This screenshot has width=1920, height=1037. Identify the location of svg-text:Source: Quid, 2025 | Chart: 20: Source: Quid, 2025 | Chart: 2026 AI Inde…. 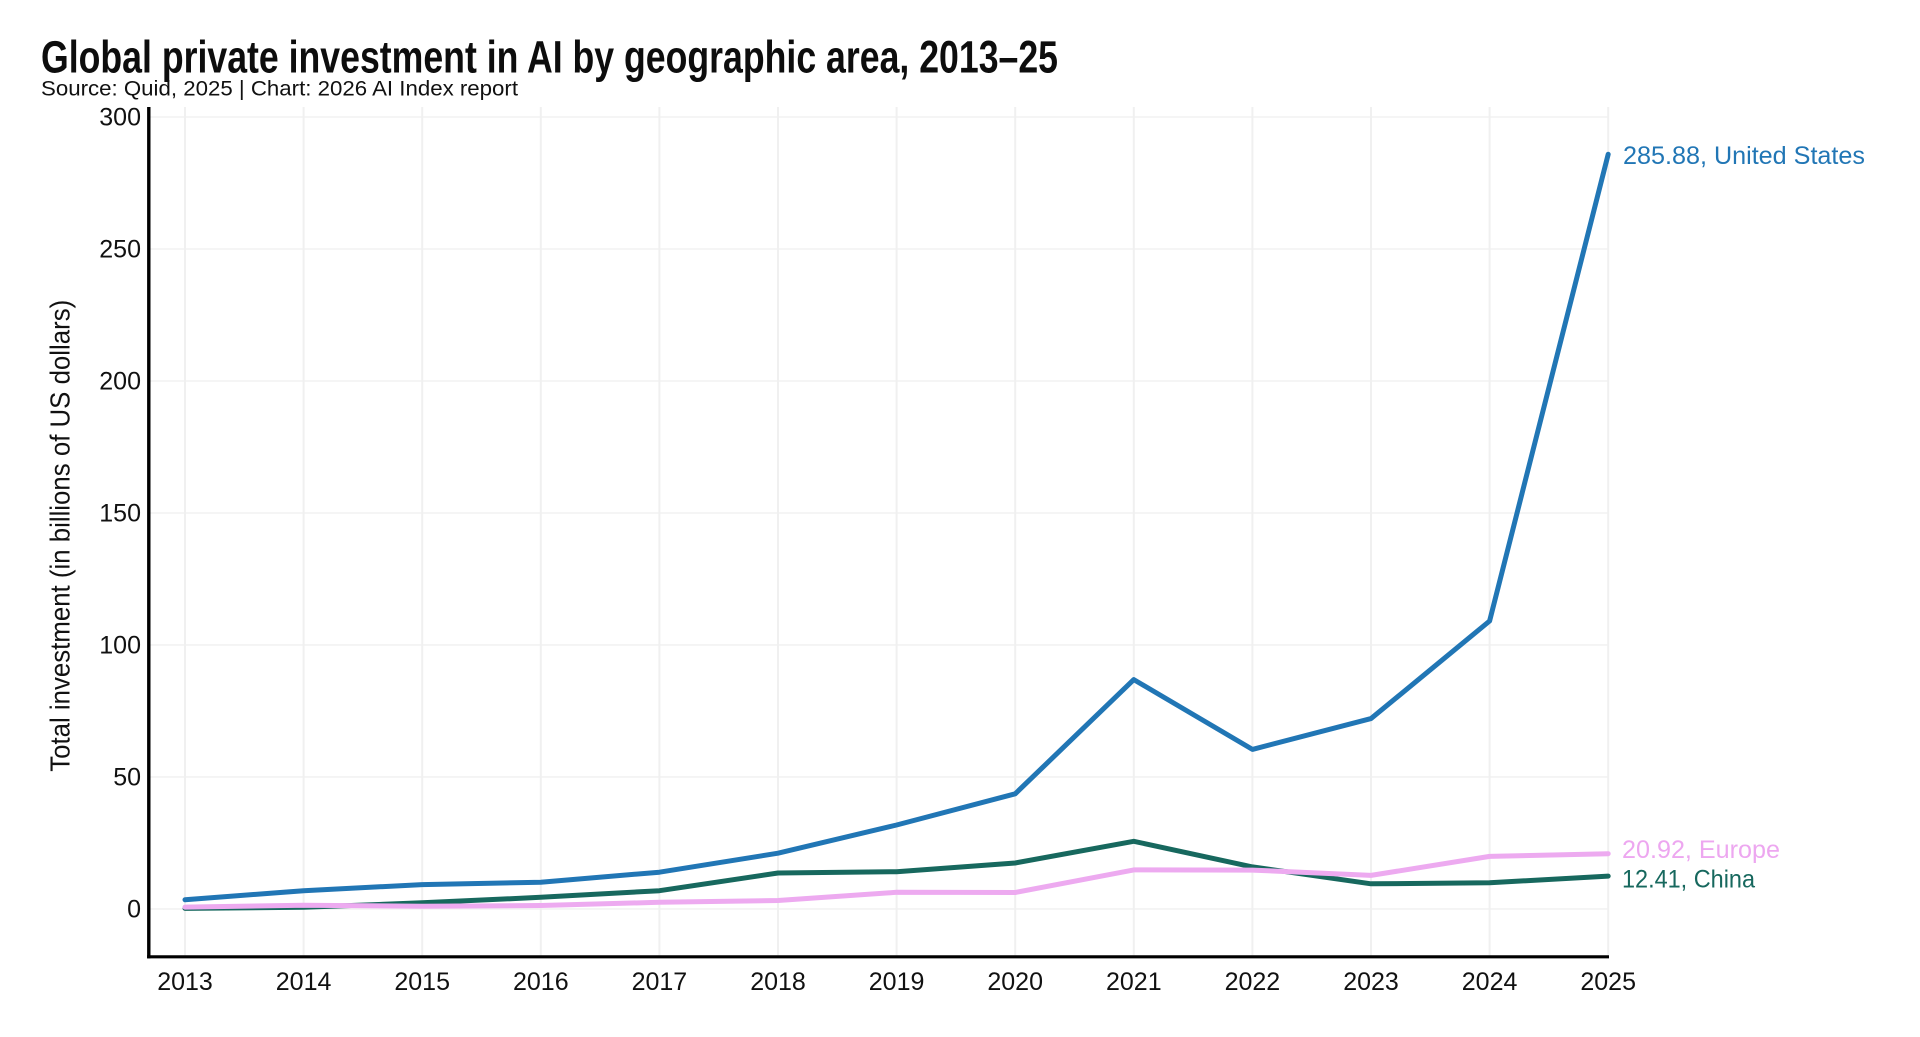
(279, 89).